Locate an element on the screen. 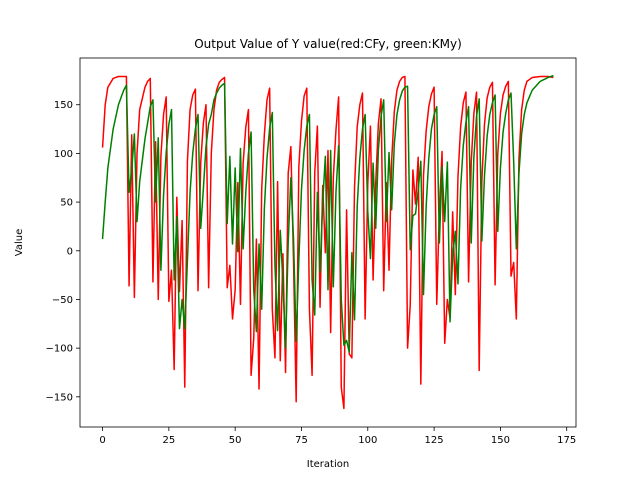 The height and width of the screenshot is (485, 640). x-tick-label: 100 is located at coordinates (367, 440).